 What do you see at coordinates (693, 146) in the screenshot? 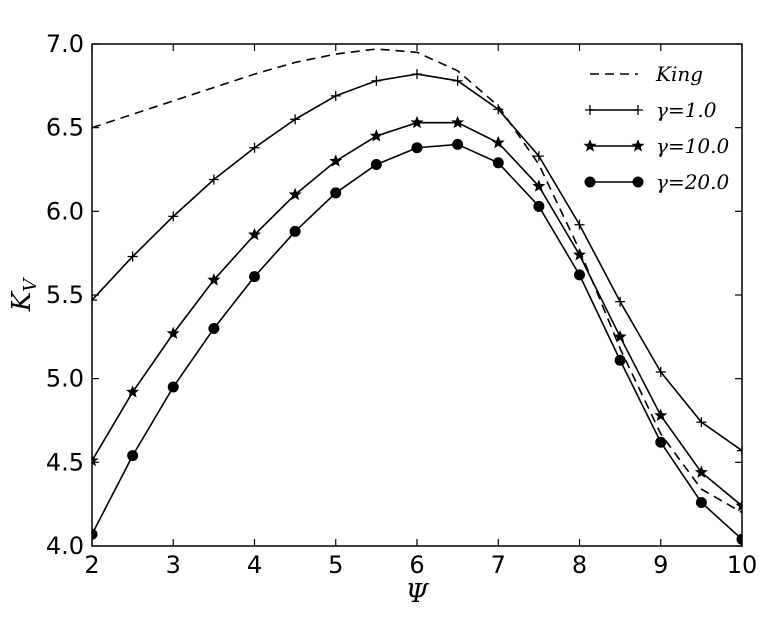
I see `legend-label: γ=10.0` at bounding box center [693, 146].